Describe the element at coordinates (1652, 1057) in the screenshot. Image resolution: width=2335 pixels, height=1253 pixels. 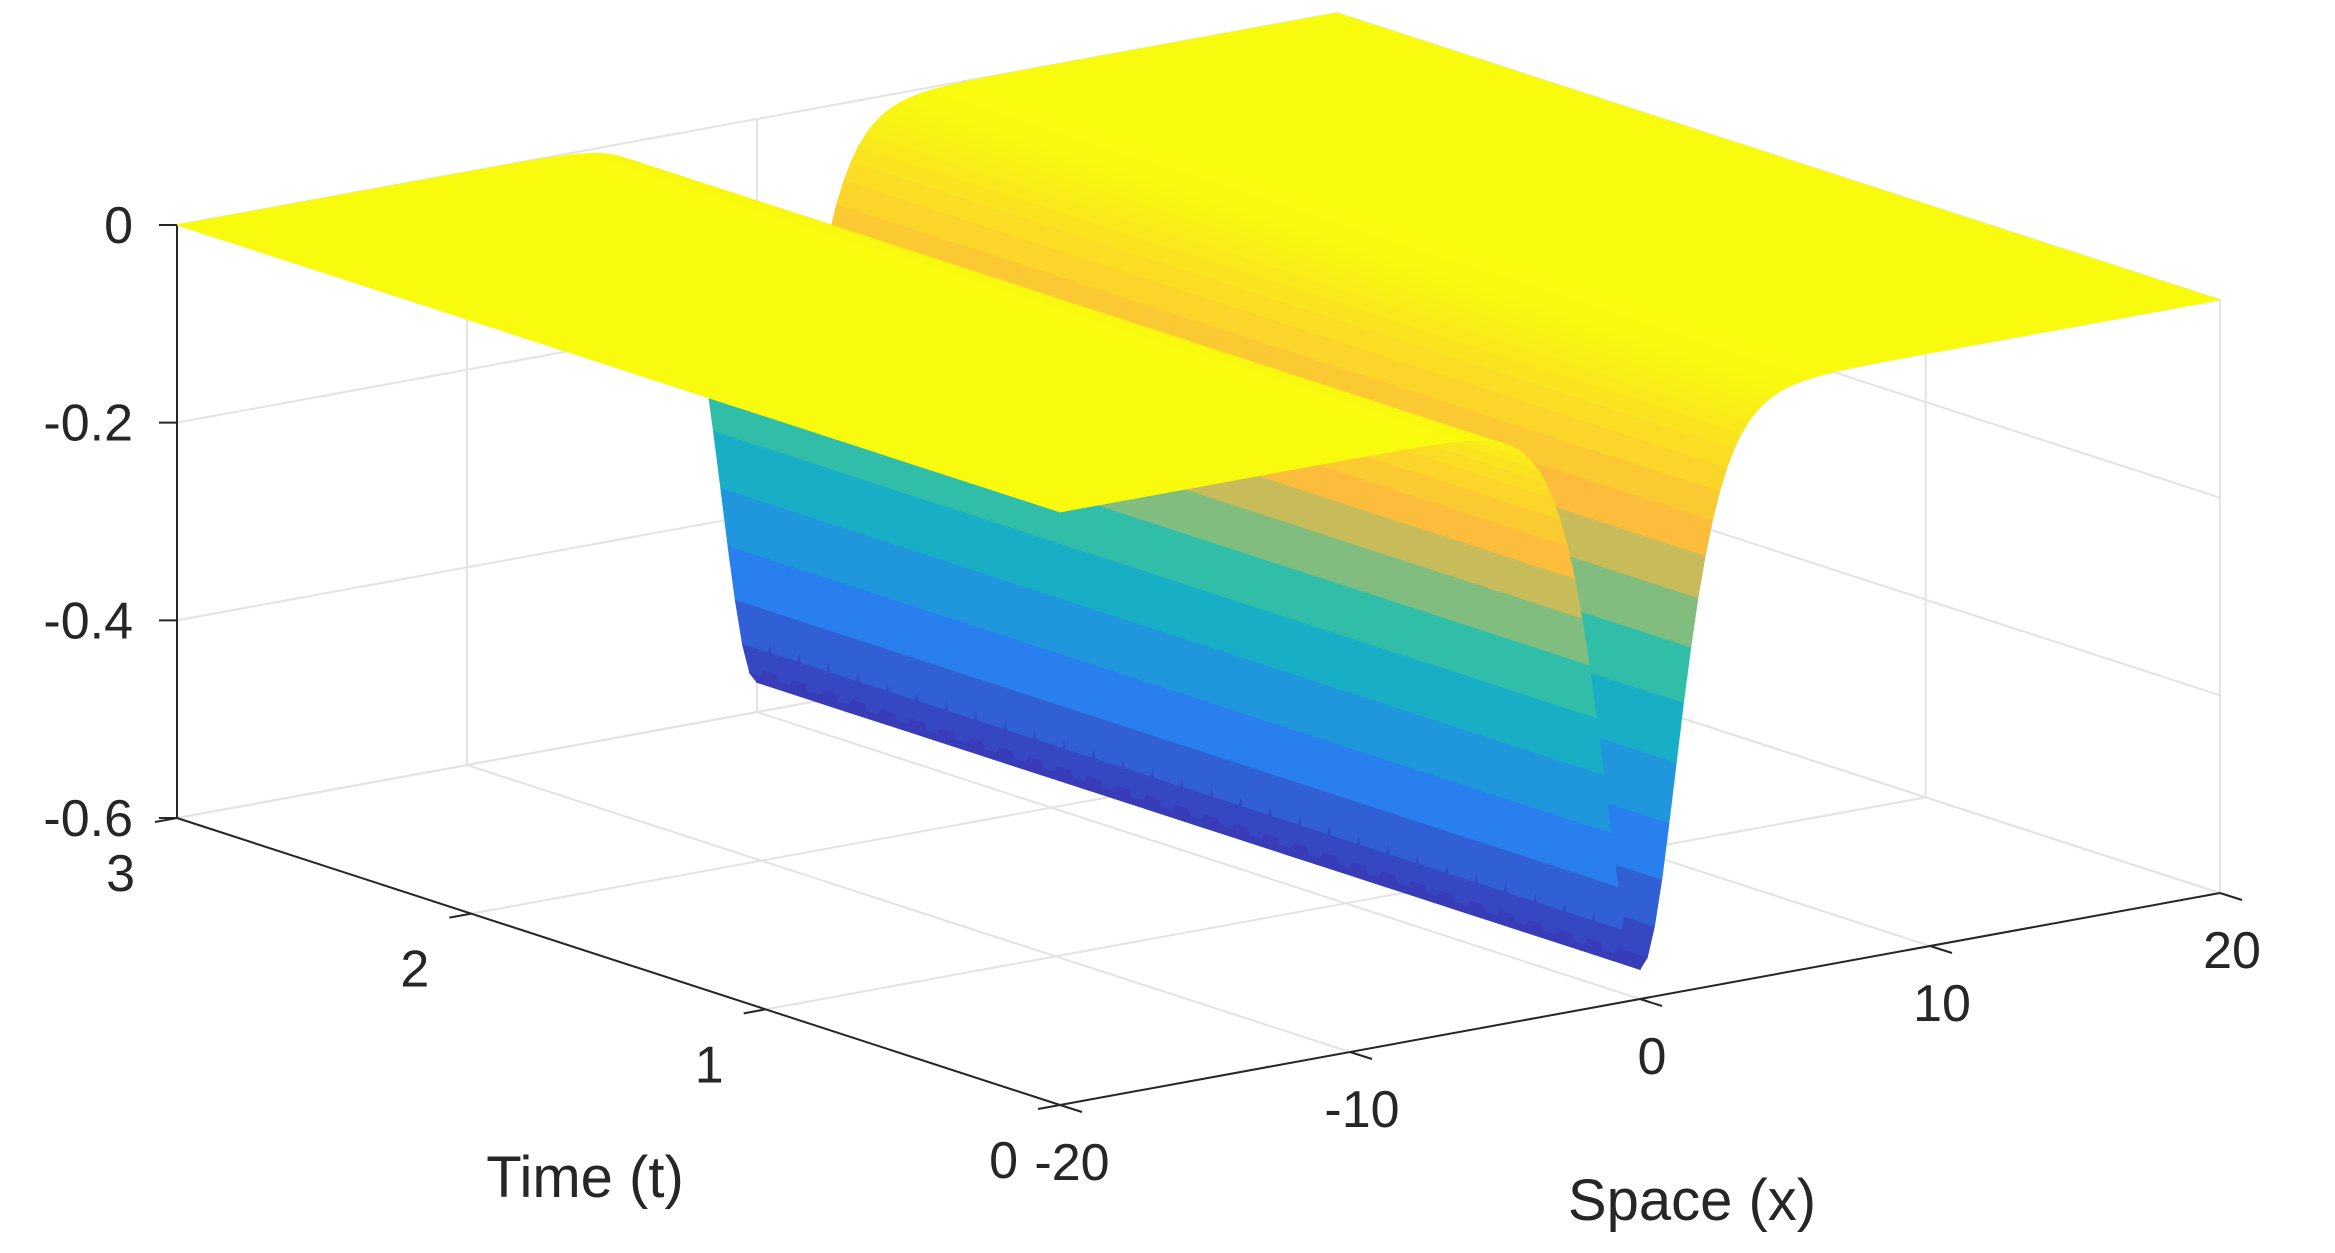
I see `x-tick-label: 0` at that location.